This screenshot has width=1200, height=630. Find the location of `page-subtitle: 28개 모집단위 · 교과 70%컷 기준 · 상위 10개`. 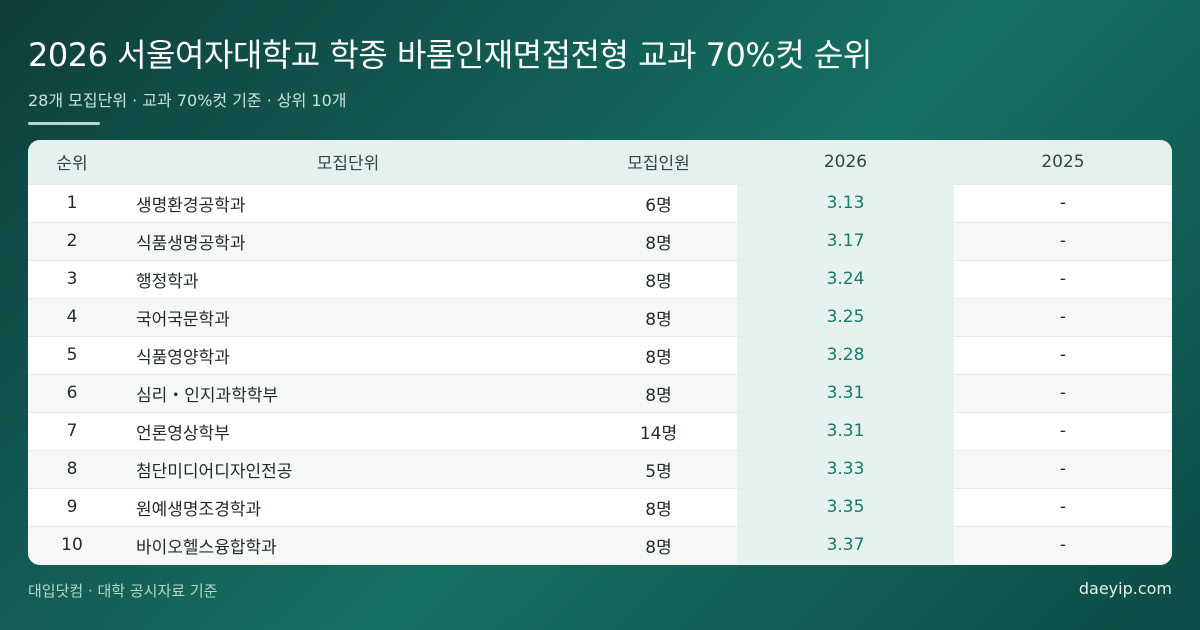

page-subtitle: 28개 모집단위 · 교과 70%컷 기준 · 상위 10개 is located at coordinates (187, 100).